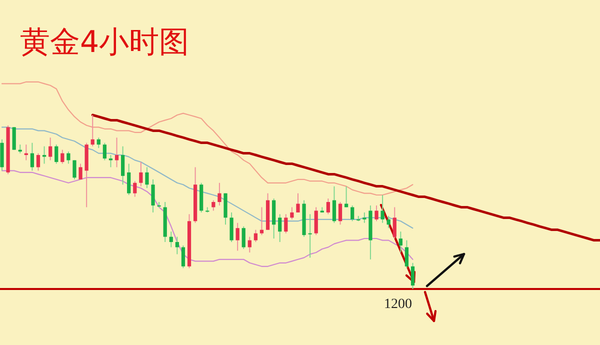 The height and width of the screenshot is (345, 600). What do you see at coordinates (105, 42) in the screenshot?
I see `chart-title: 黄金4小时图` at bounding box center [105, 42].